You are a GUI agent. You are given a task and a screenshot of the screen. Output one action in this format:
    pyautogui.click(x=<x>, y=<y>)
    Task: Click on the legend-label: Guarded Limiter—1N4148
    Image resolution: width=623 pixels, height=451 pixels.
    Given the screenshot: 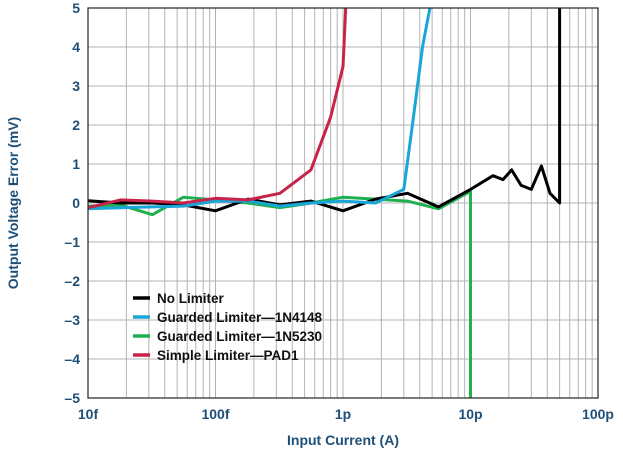 What is the action you would take?
    pyautogui.click(x=240, y=317)
    